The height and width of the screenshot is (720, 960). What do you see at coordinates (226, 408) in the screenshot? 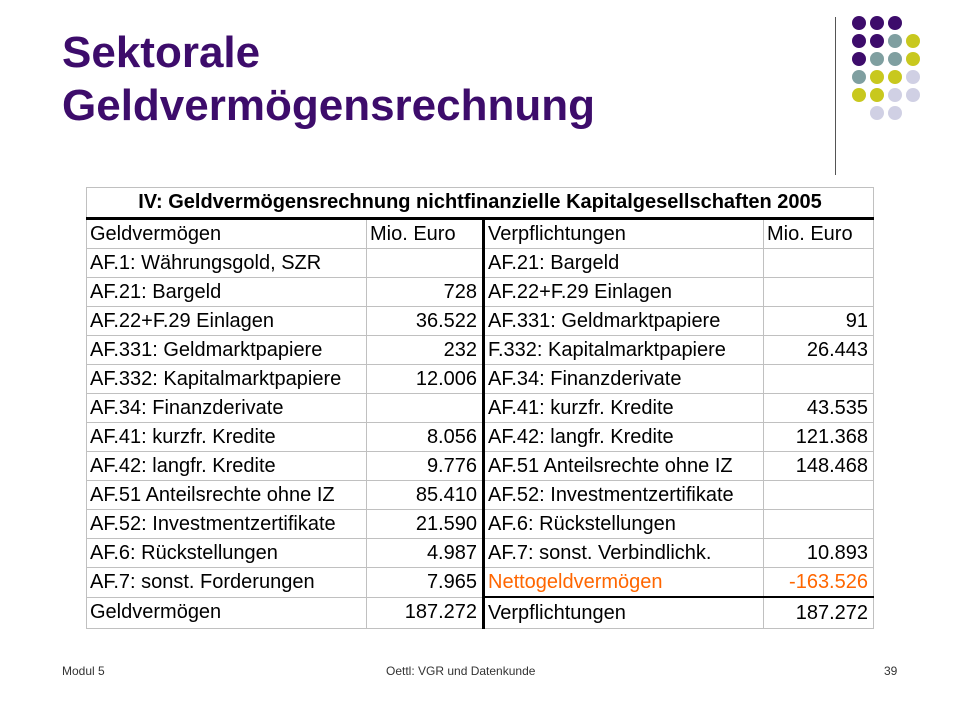
I see `asset-label: AF.34: Finanzderivate` at bounding box center [226, 408].